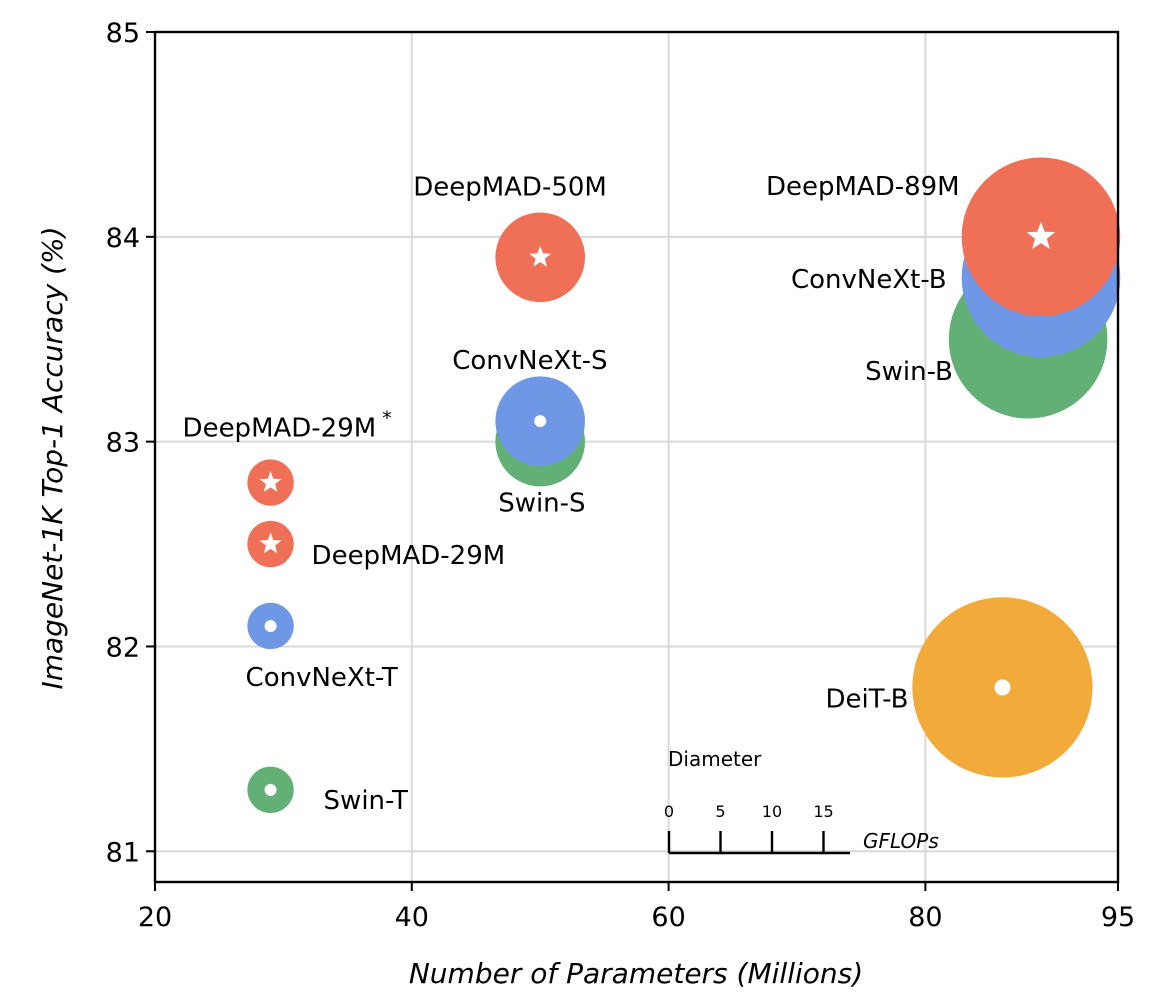 Image resolution: width=1150 pixels, height=1002 pixels. What do you see at coordinates (801, 801) in the screenshot?
I see `size-legend: Diameter 0 5 10 15 GFLOPs` at bounding box center [801, 801].